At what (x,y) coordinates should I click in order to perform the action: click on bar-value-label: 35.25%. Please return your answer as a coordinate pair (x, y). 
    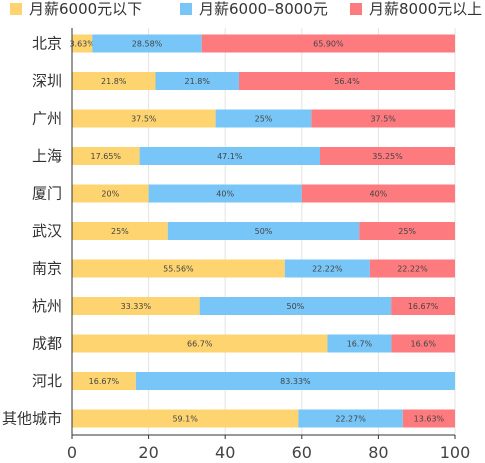
    Looking at the image, I should click on (387, 156).